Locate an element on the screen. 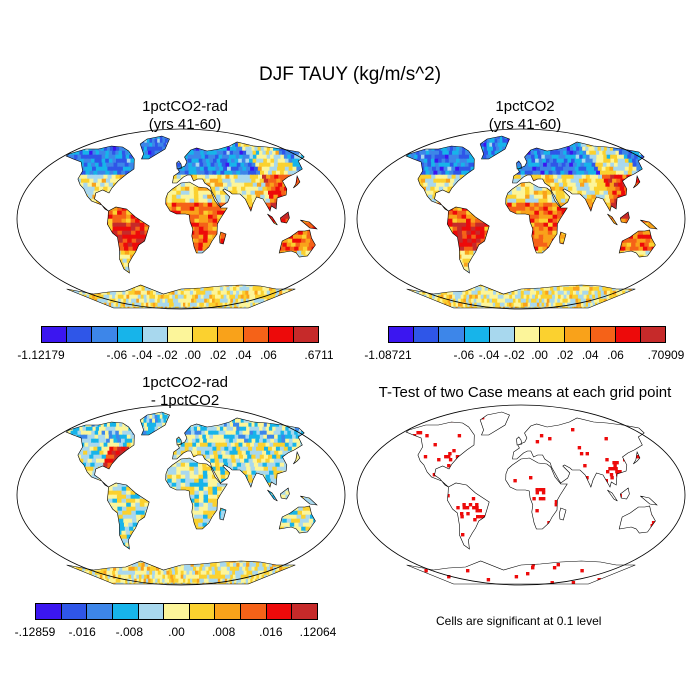 The image size is (700, 700). colorbar-tick-label: -.016 is located at coordinates (82, 632).